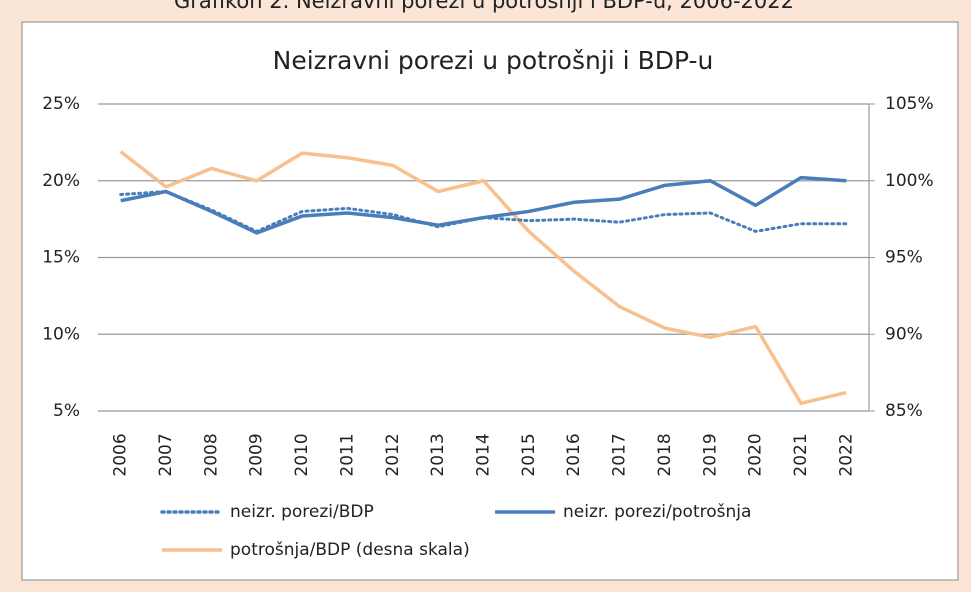 The image size is (971, 592). Describe the element at coordinates (121, 454) in the screenshot. I see `x-tick-label: 2006` at that location.